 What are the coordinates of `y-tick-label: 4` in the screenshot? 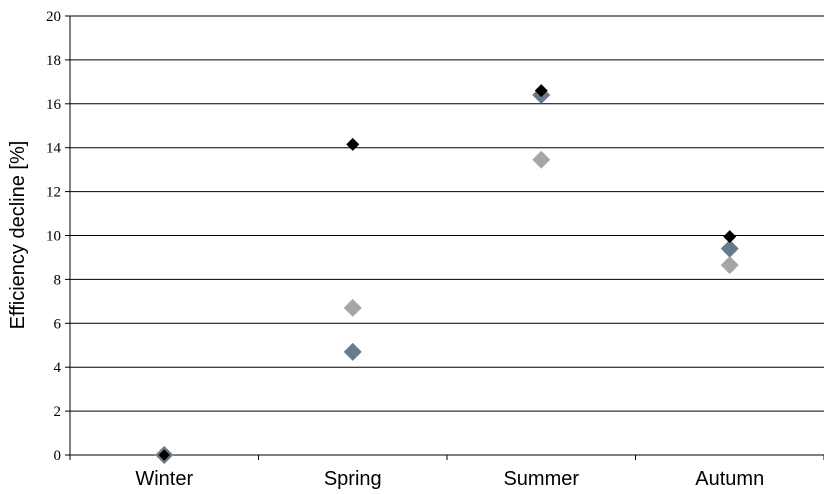 It's located at (58, 368).